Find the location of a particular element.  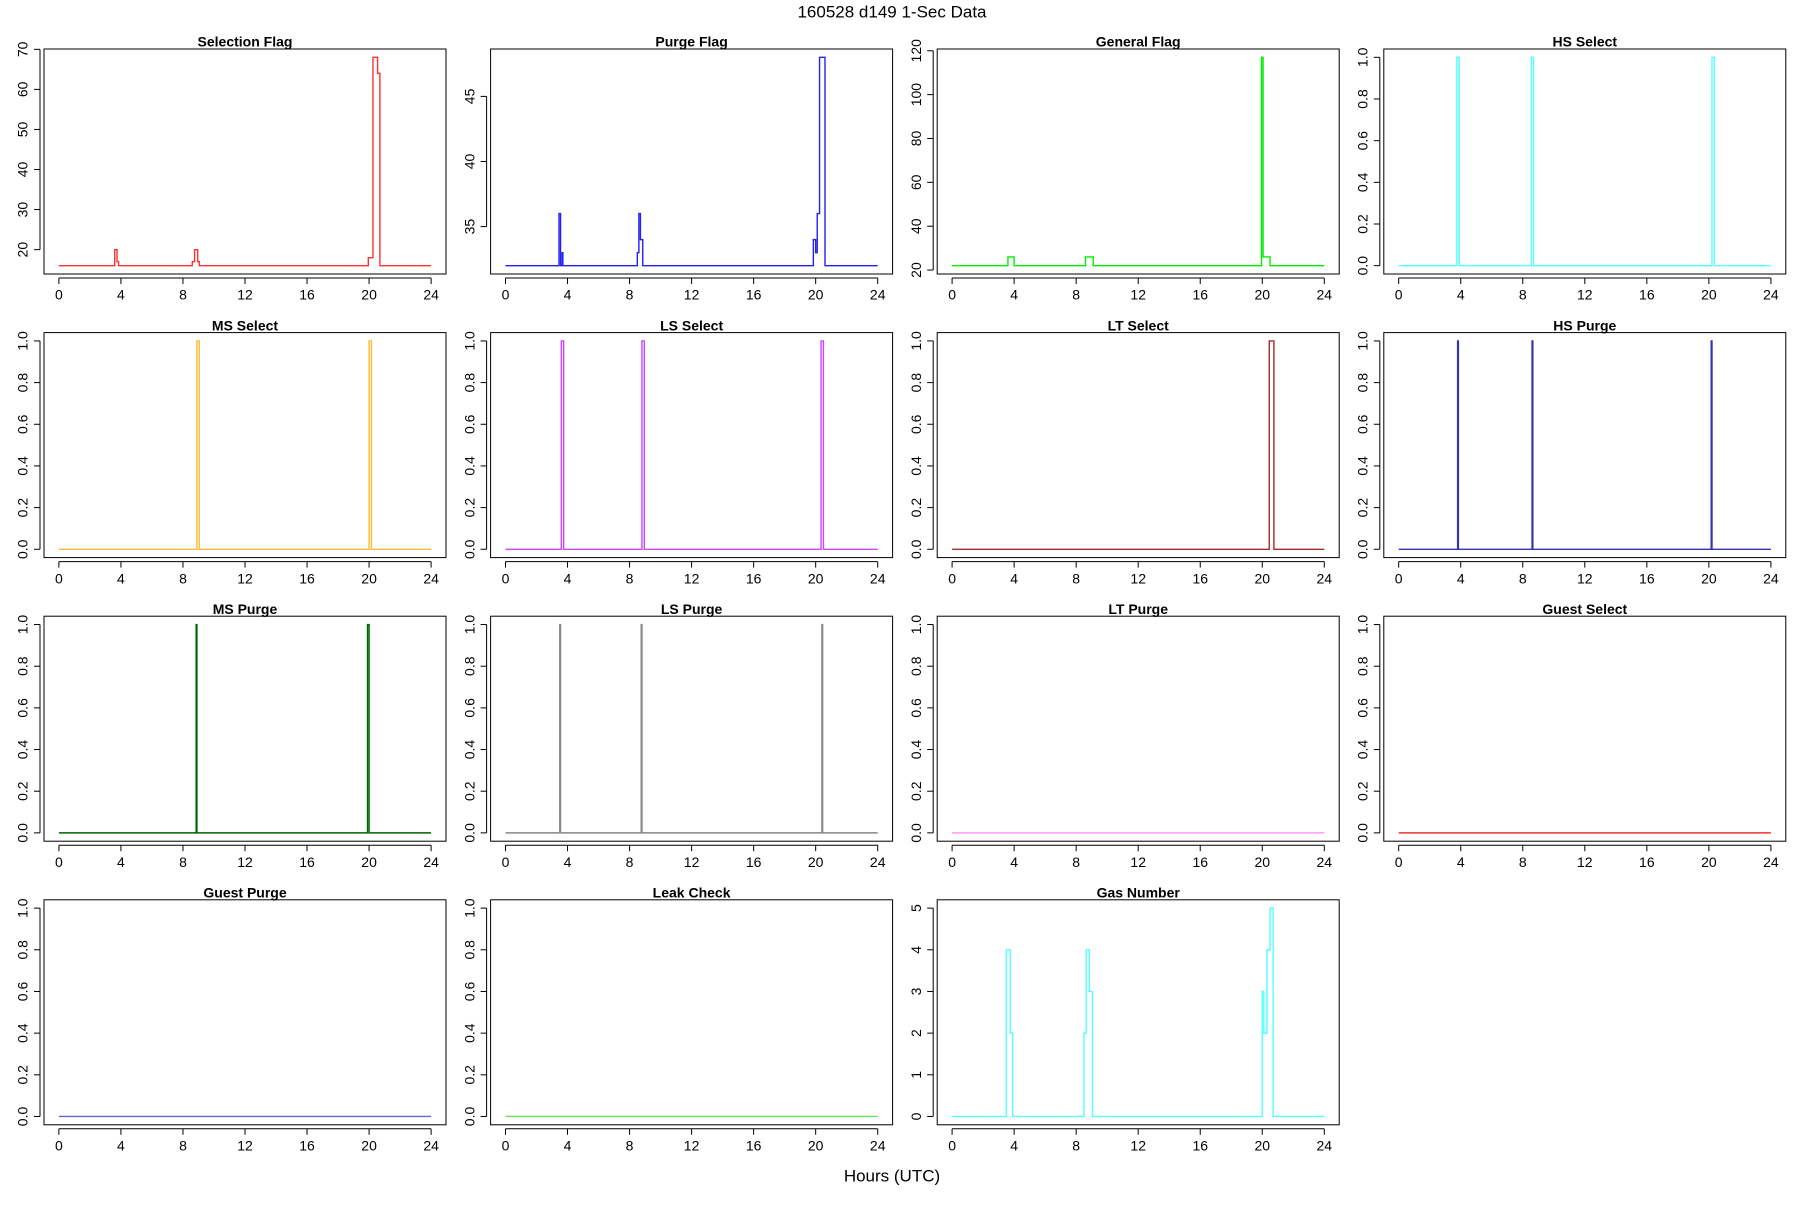

panel-title: Purge Flag is located at coordinates (691, 42).